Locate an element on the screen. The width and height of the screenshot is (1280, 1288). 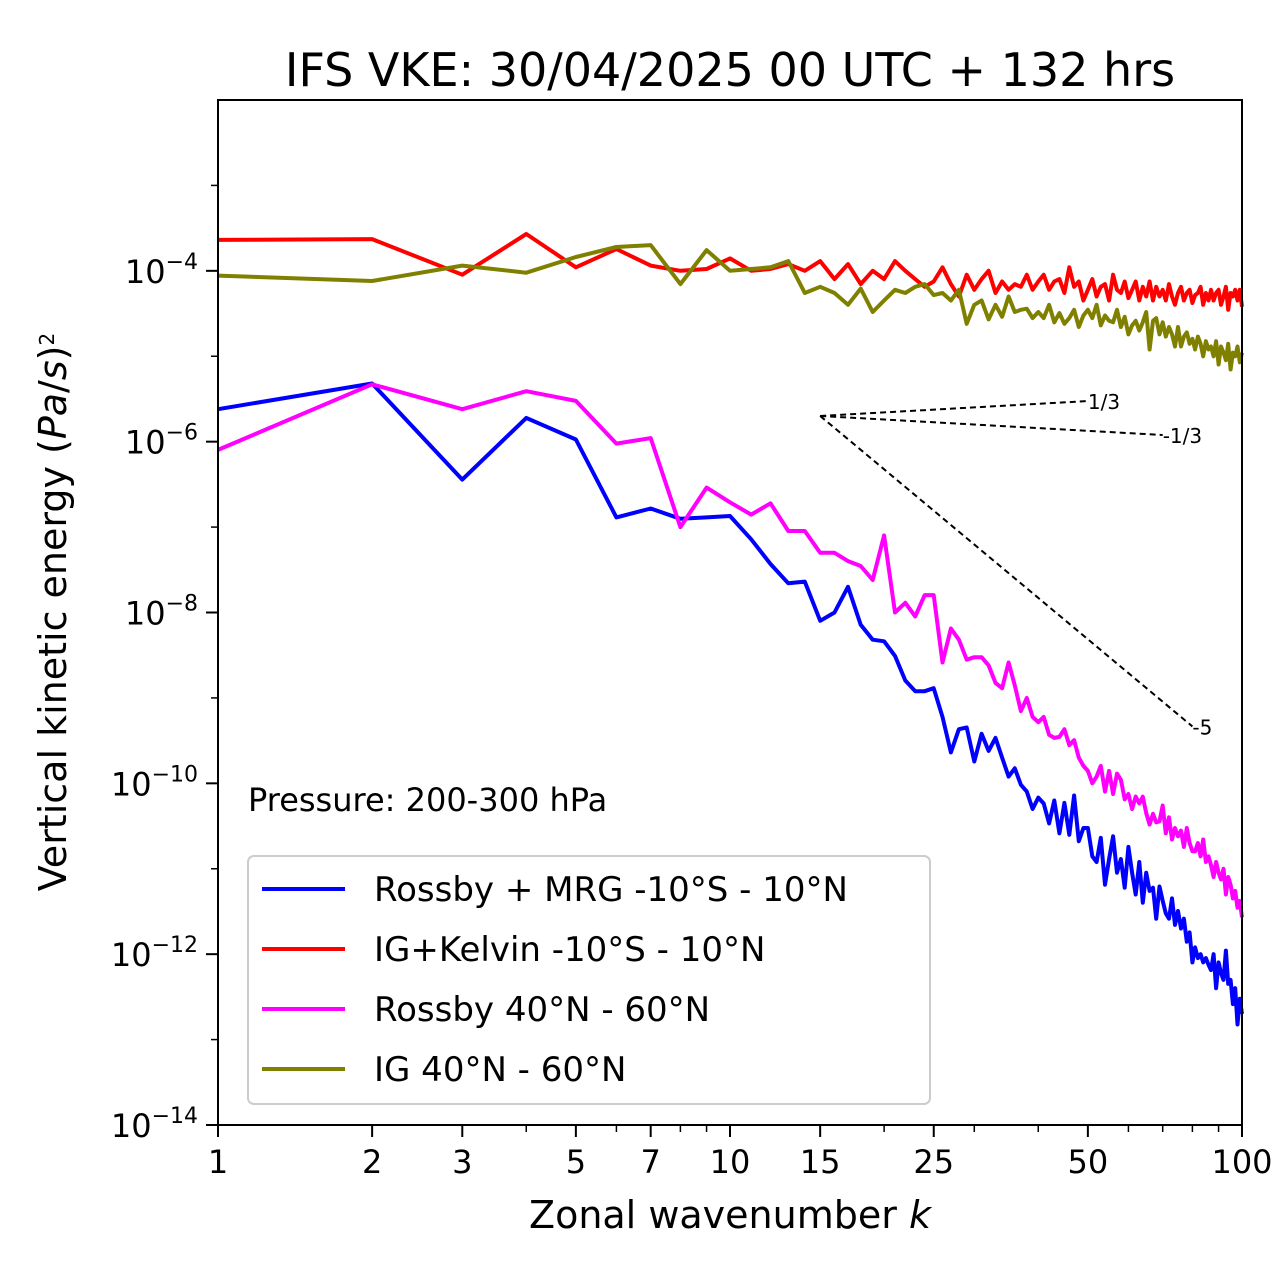
y-tick-label-5: 10⁻¹⁴ is located at coordinates (154, 1124).